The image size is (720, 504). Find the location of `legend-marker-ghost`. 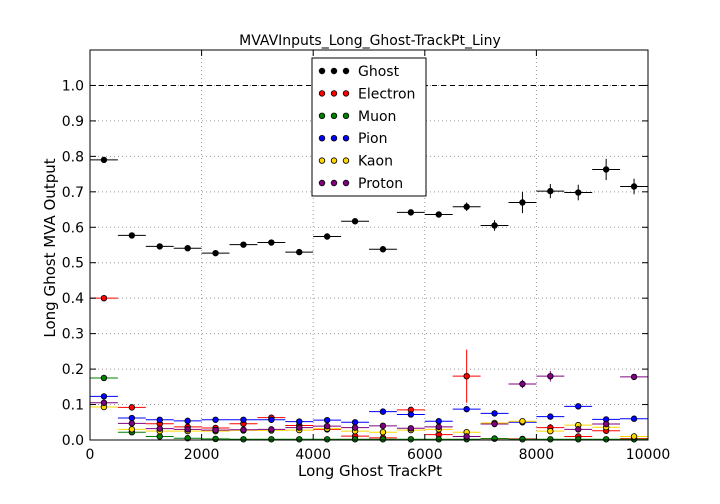

legend-marker-ghost is located at coordinates (334, 71).